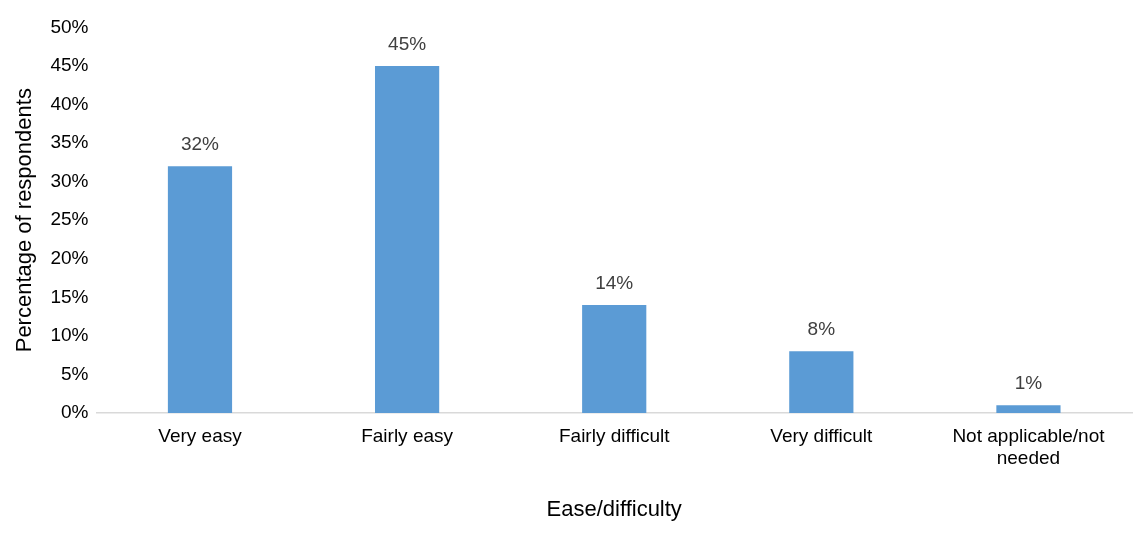 This screenshot has width=1146, height=535. What do you see at coordinates (821, 329) in the screenshot?
I see `data-label: 8%` at bounding box center [821, 329].